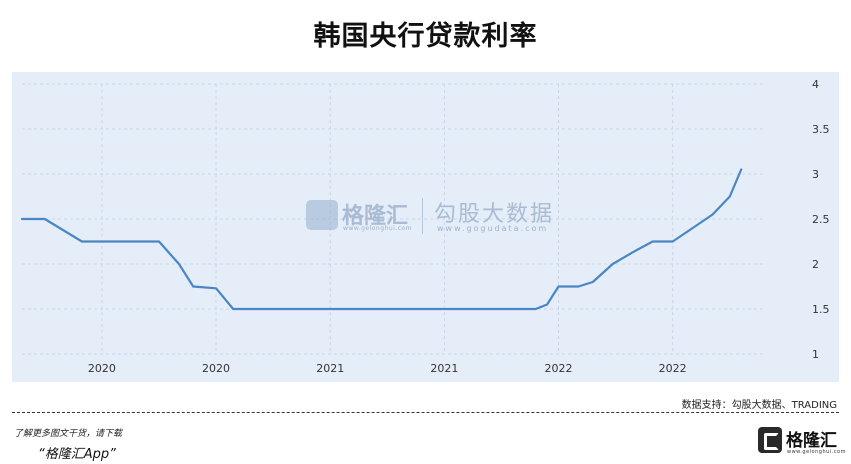 This screenshot has width=851, height=464. I want to click on footer-divider, so click(425, 412).